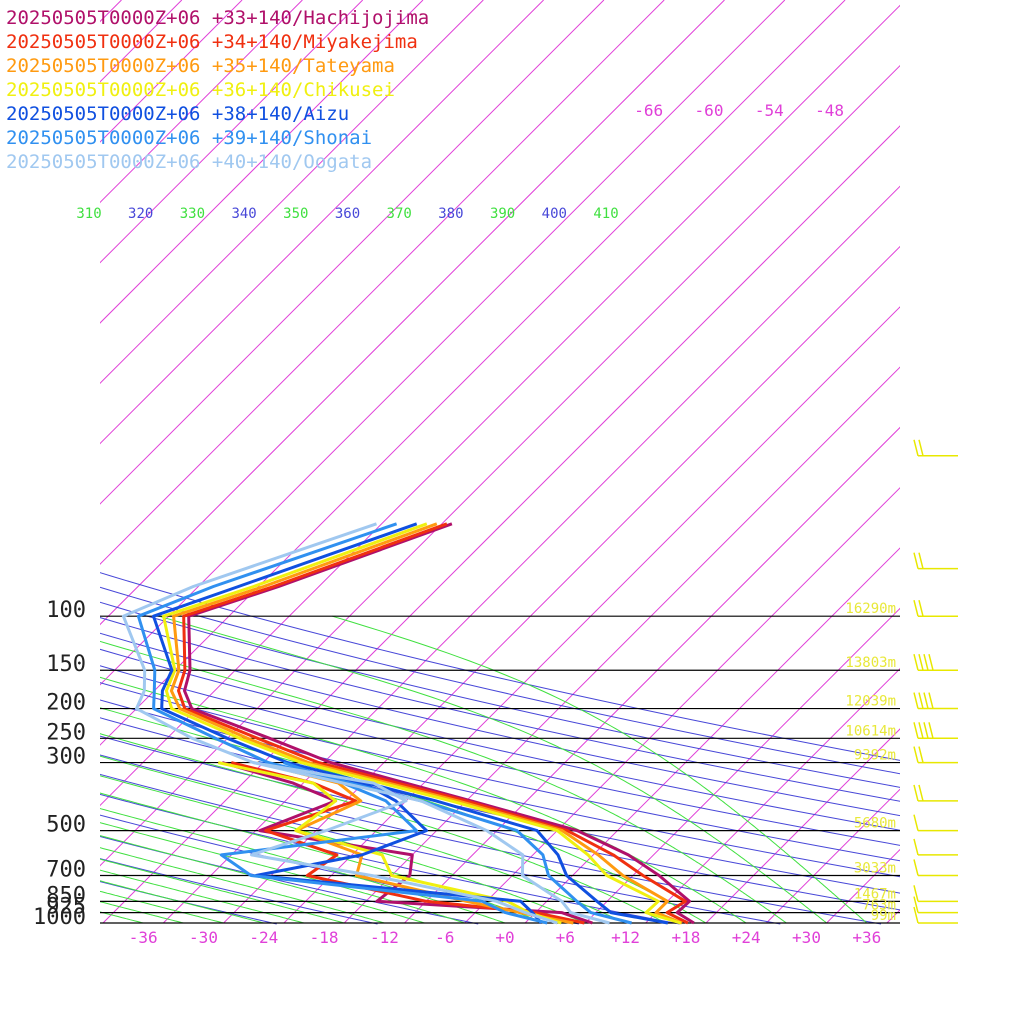 The height and width of the screenshot is (1024, 1024). Describe the element at coordinates (648, 110) in the screenshot. I see `upper-temperature-label: -66` at that location.